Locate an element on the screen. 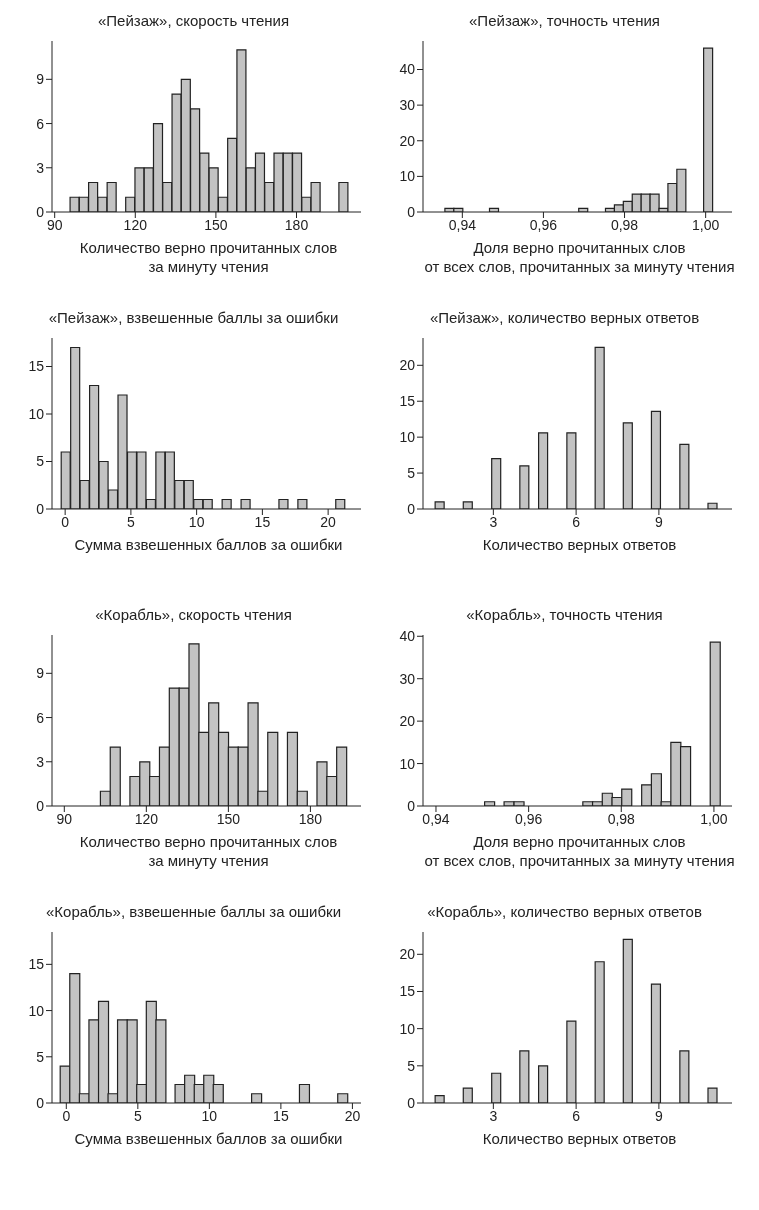  chart-title: «Пейзаж», количество верных ответов is located at coordinates (564, 317).